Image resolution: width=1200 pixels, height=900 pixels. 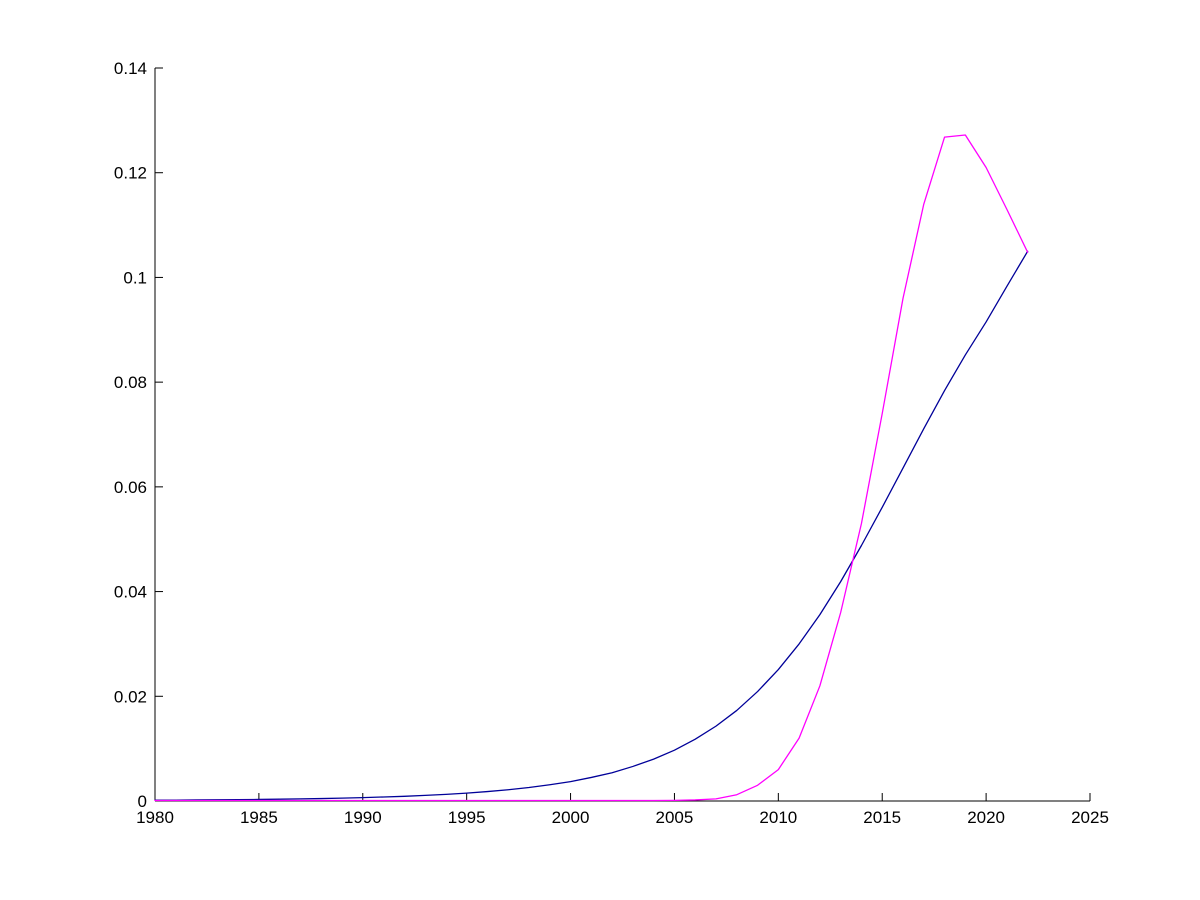 I want to click on x-tick-label: 2025, so click(x=1090, y=817).